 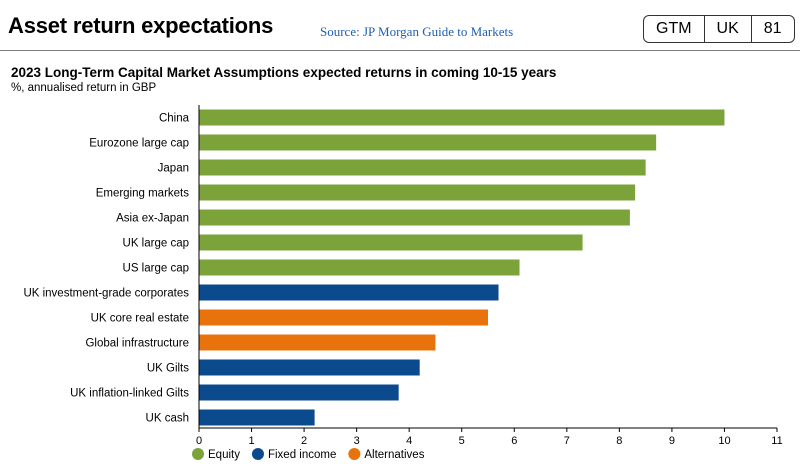 I want to click on x-tick-label: 11, so click(x=776, y=441).